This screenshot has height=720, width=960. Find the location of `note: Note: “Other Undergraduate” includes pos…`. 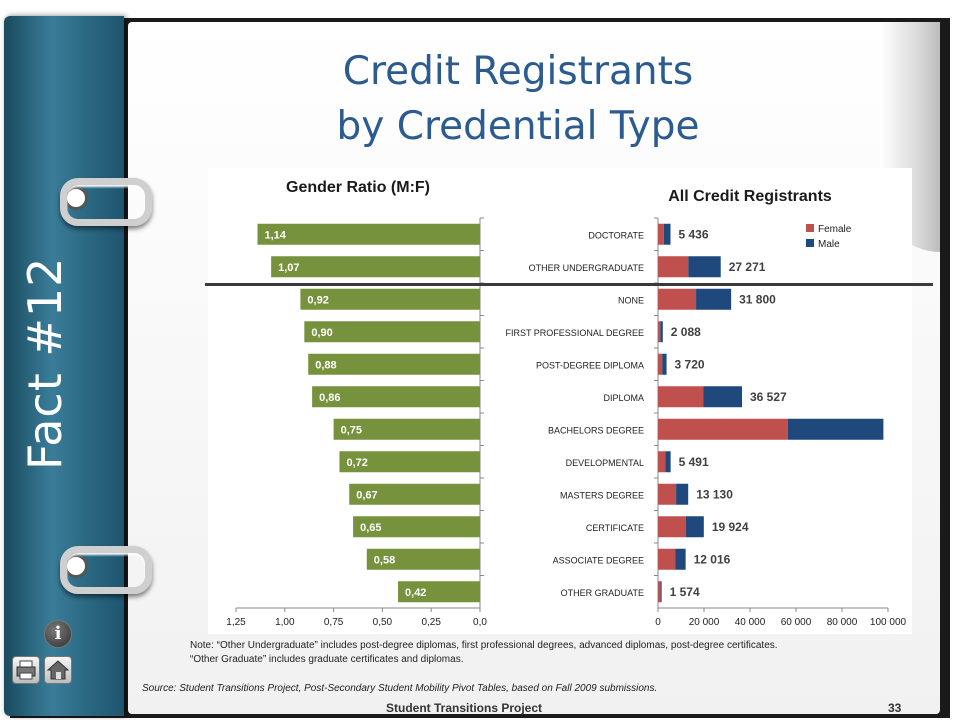

note: Note: “Other Undergraduate” includes pos… is located at coordinates (560, 653).